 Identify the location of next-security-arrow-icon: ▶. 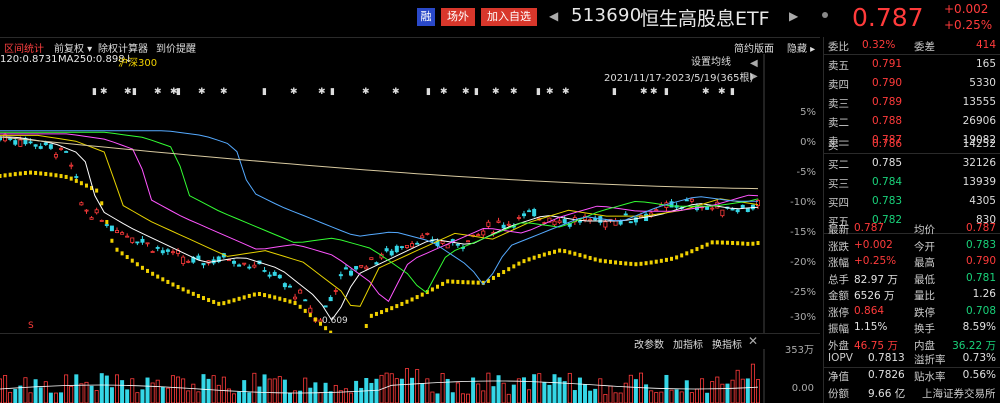
(794, 16).